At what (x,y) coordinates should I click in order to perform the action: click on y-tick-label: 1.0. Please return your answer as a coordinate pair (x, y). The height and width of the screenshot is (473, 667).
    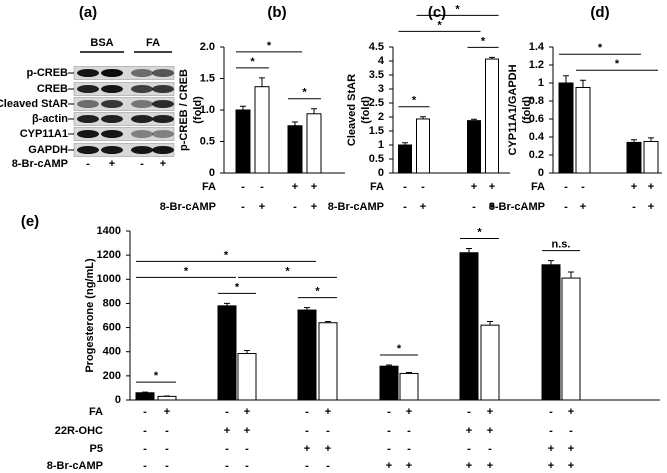
    Looking at the image, I should click on (207, 110).